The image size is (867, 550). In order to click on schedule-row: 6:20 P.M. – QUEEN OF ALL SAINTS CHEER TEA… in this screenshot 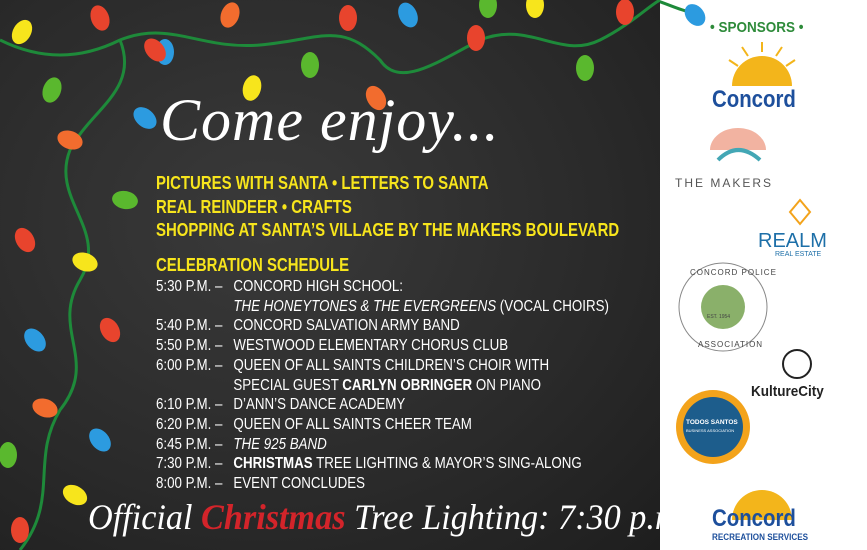, I will do `click(382, 425)`.